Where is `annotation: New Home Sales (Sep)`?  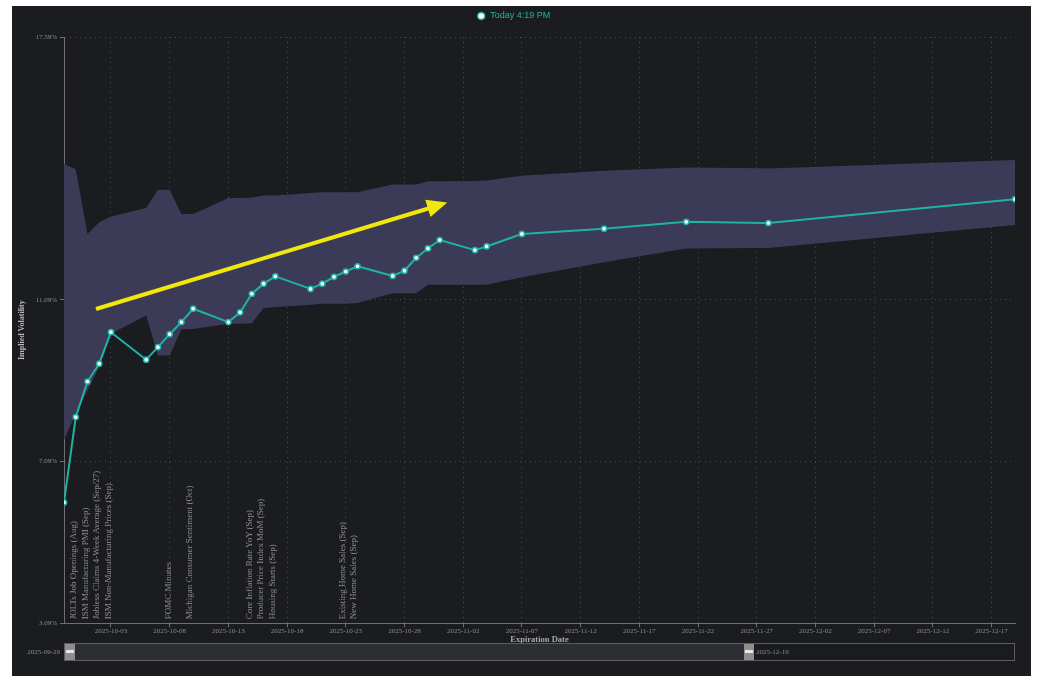 annotation: New Home Sales (Sep) is located at coordinates (353, 577).